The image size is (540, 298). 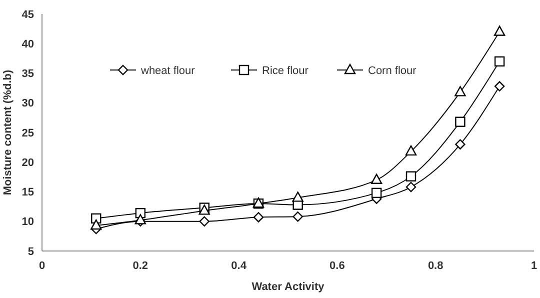 What do you see at coordinates (28, 74) in the screenshot?
I see `y-tick-label: 35` at bounding box center [28, 74].